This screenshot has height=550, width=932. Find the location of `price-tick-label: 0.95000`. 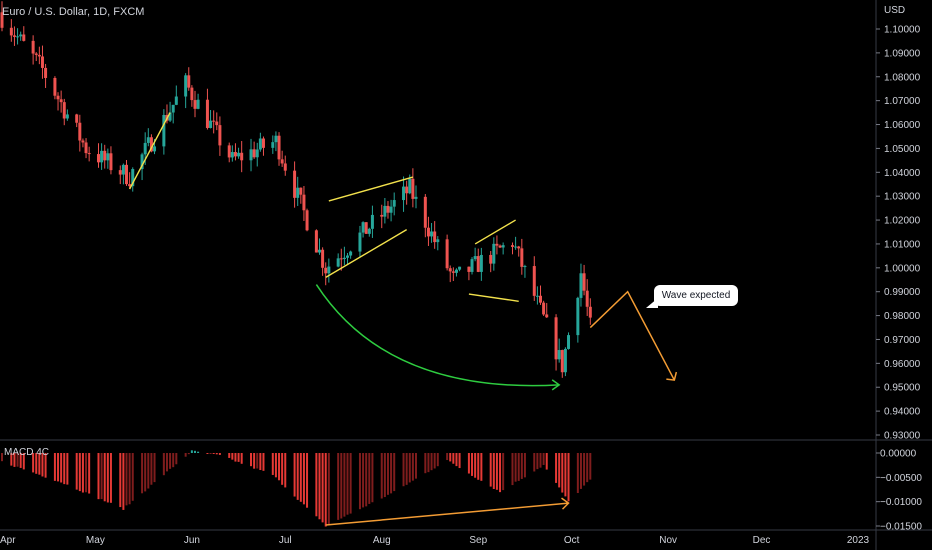

price-tick-label: 0.95000 is located at coordinates (902, 388).